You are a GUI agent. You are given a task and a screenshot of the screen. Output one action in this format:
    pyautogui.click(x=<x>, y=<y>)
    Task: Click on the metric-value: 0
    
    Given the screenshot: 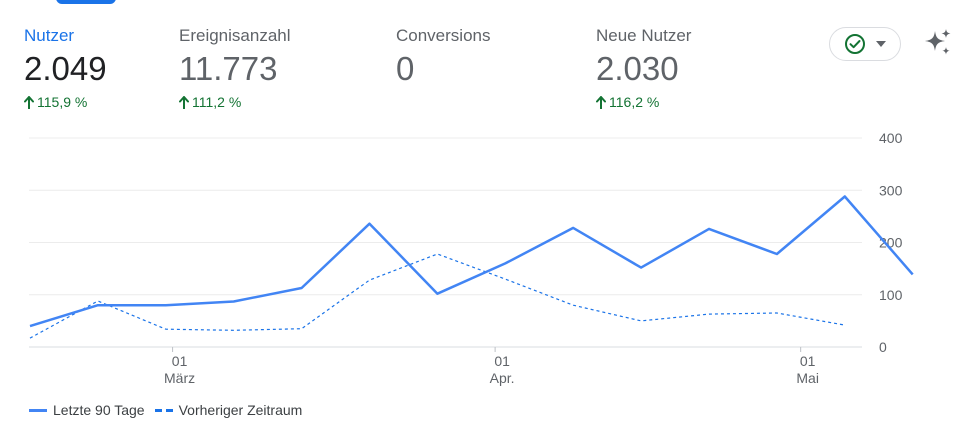 What is the action you would take?
    pyautogui.click(x=405, y=68)
    